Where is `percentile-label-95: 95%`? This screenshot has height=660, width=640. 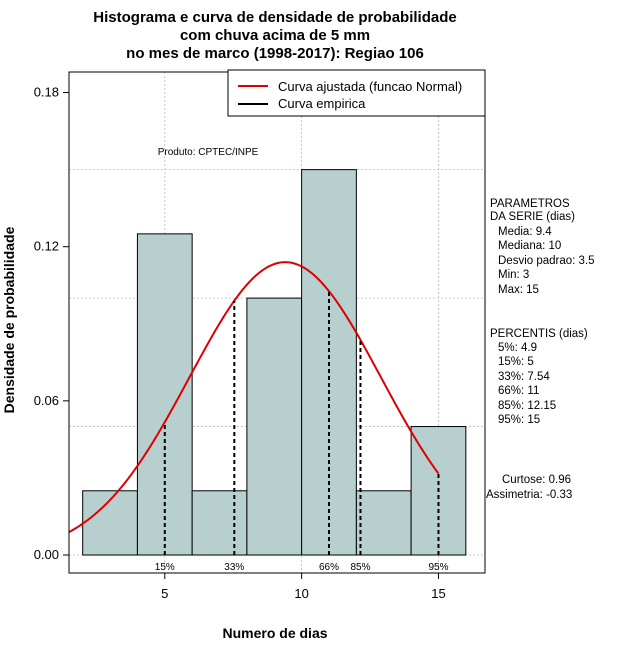
percentile-label-95: 95% is located at coordinates (438, 567).